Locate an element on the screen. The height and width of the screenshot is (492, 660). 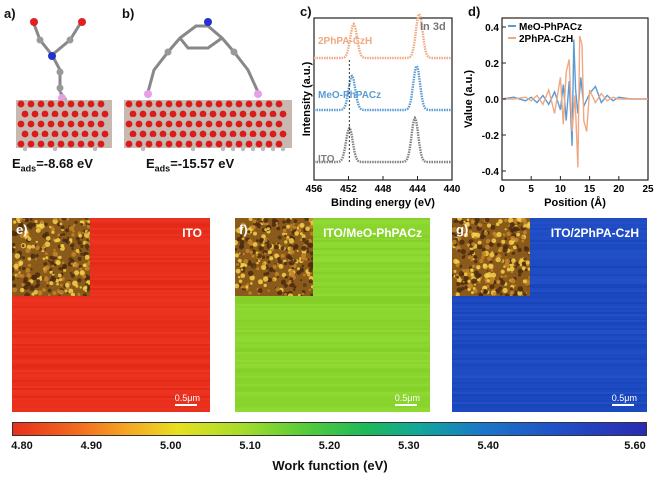
panel-b: b) Eads=-15.57 eV is located at coordinates (208, 100).